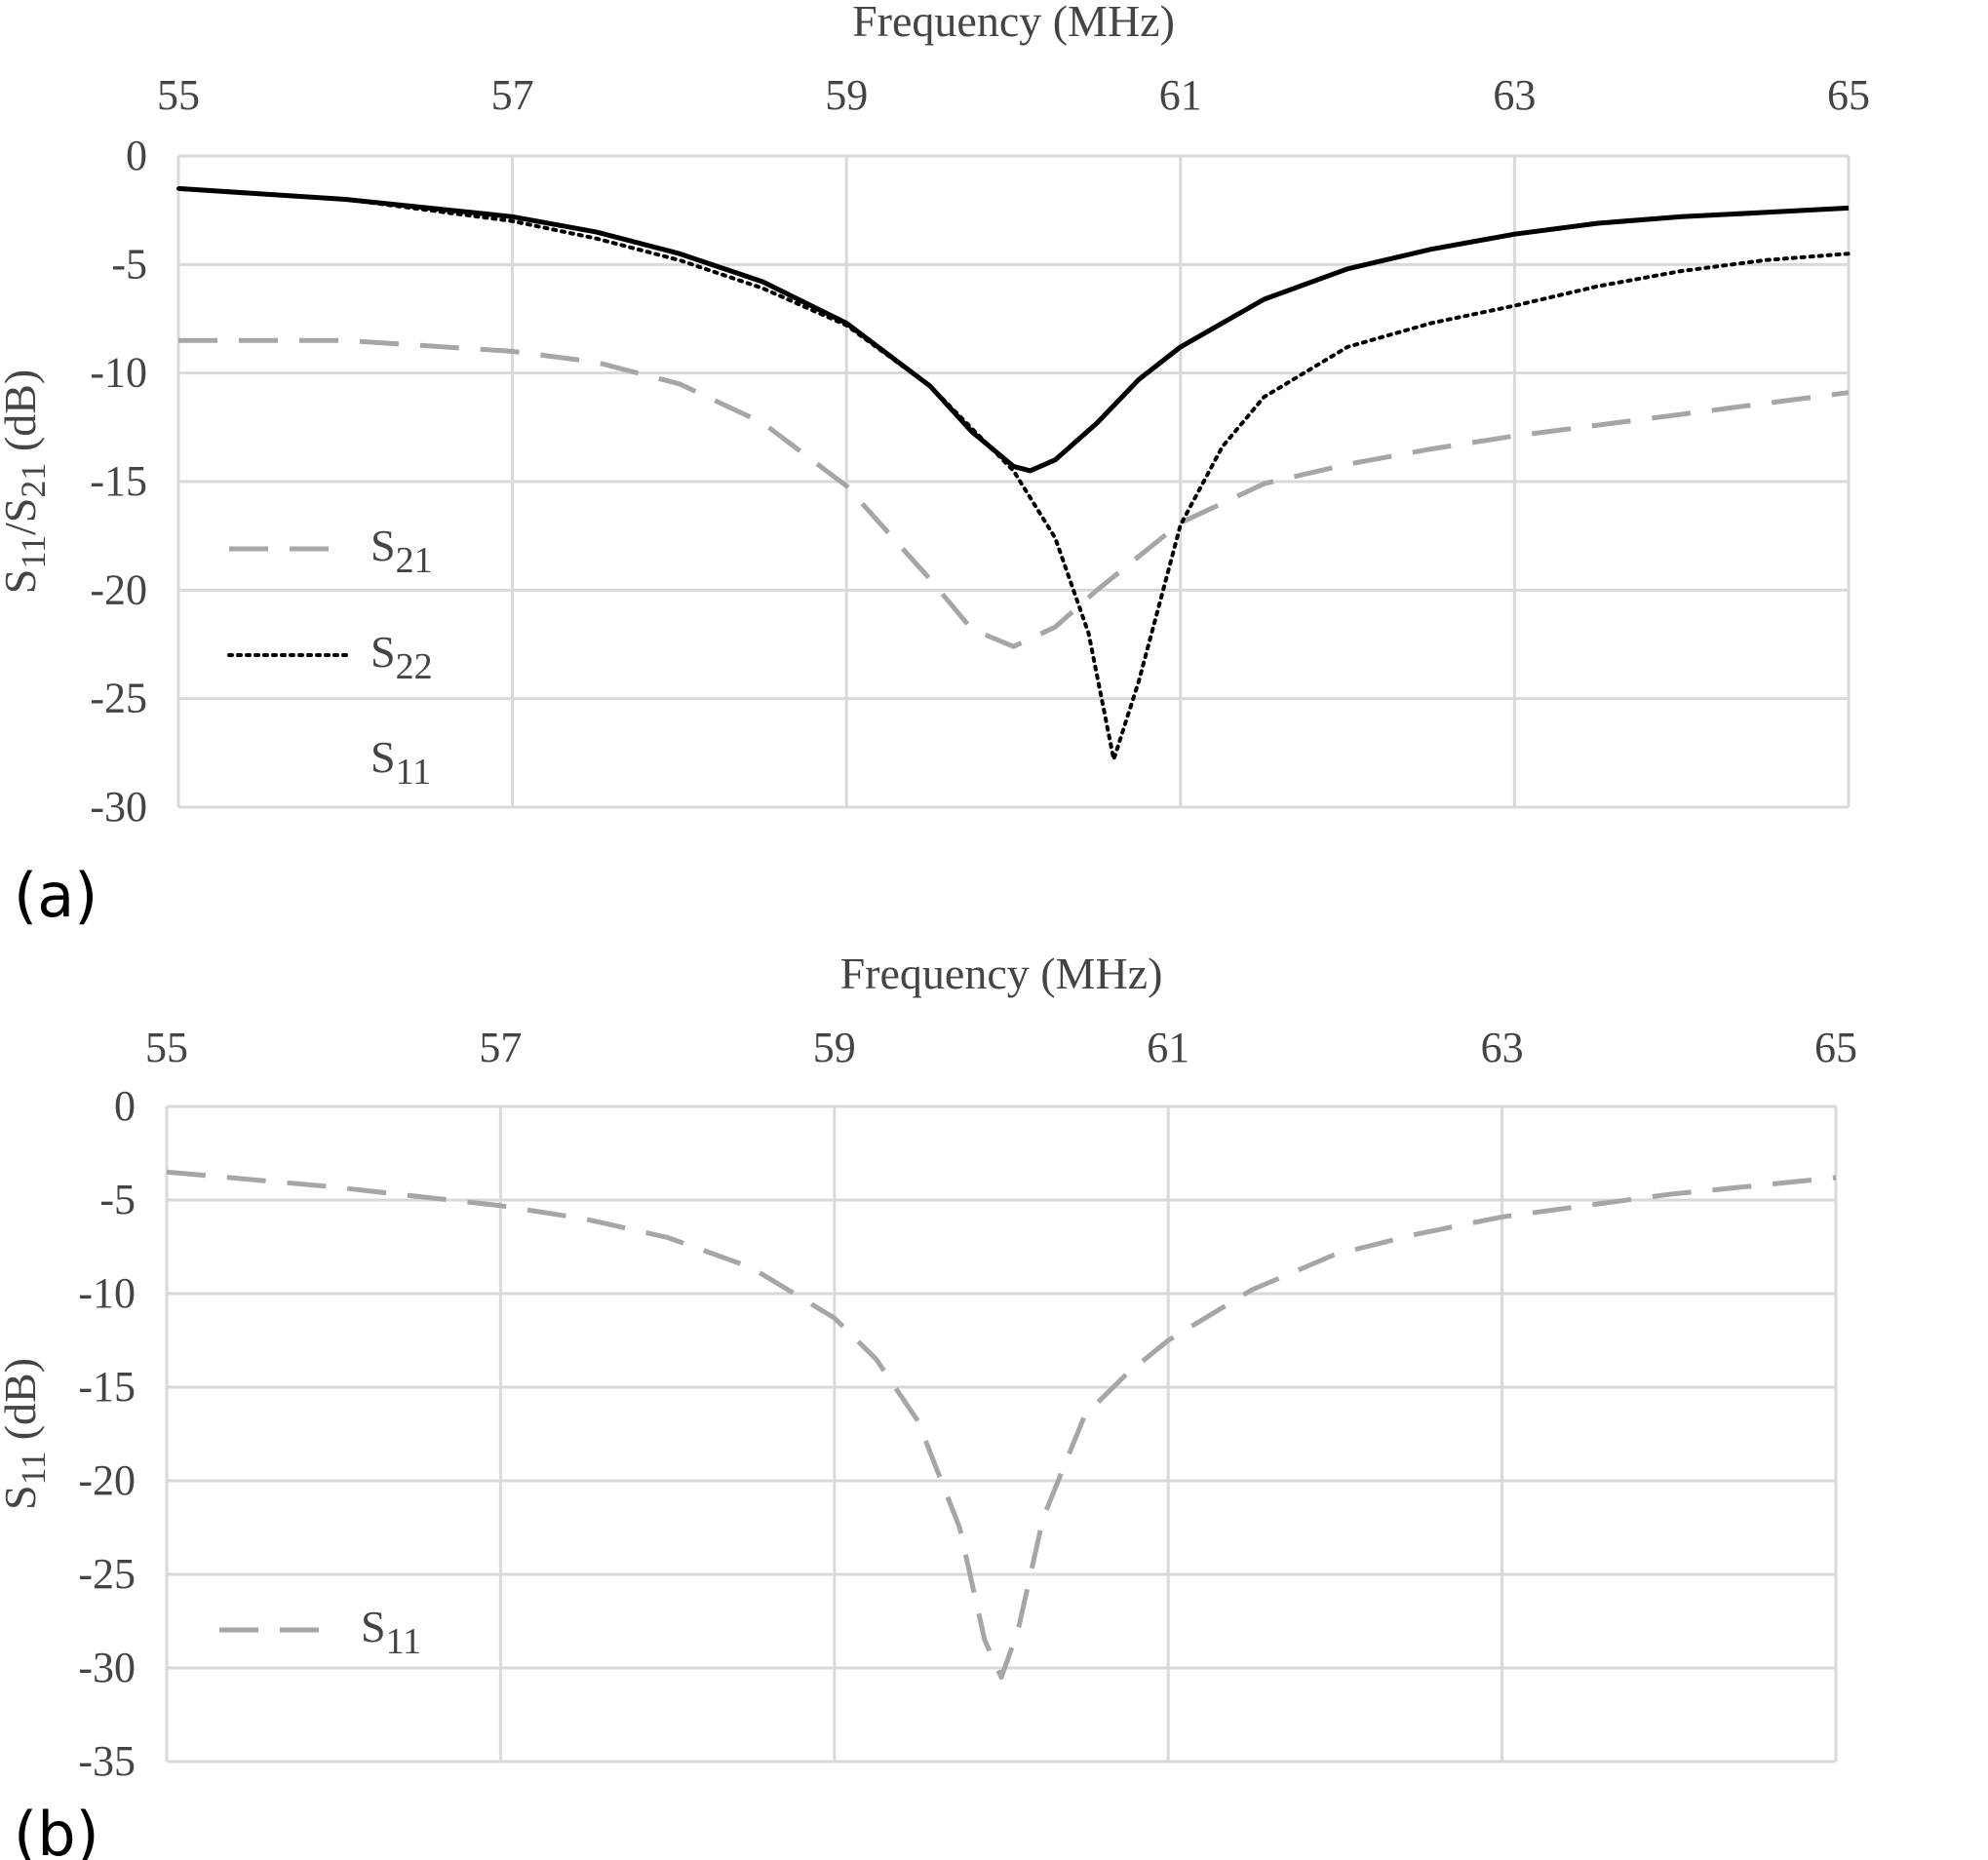 Image resolution: width=1988 pixels, height=1860 pixels. What do you see at coordinates (1013, 329) in the screenshot?
I see `series-line-s11` at bounding box center [1013, 329].